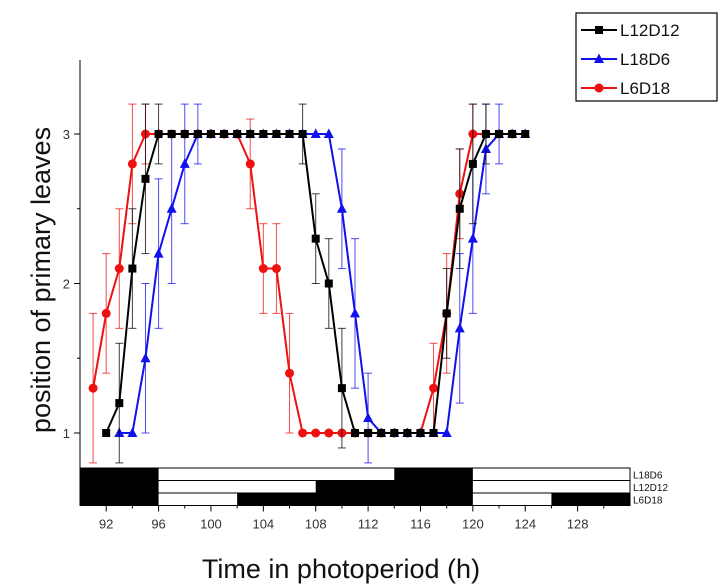 The height and width of the screenshot is (588, 724). Describe the element at coordinates (66, 433) in the screenshot. I see `y-tick-label: 1` at that location.